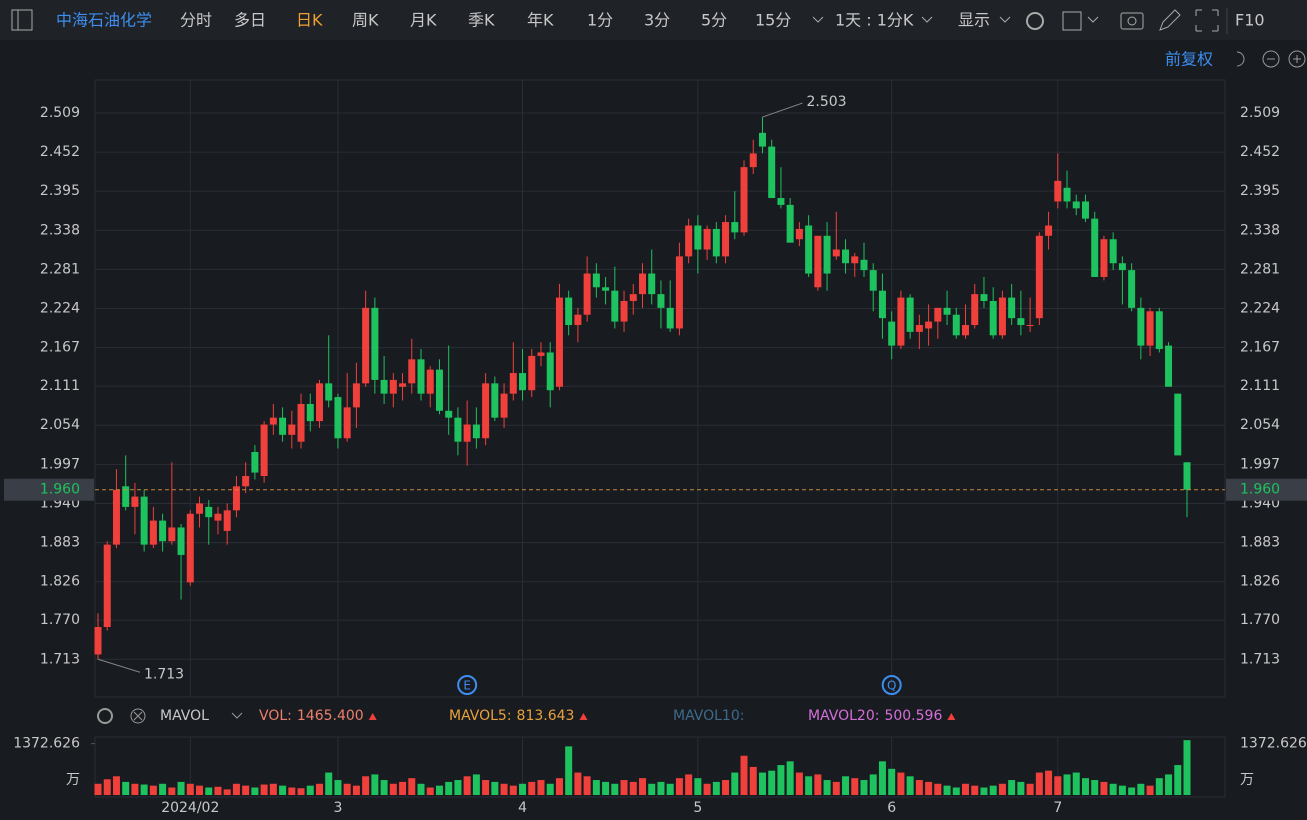 Image resolution: width=1307 pixels, height=820 pixels. What do you see at coordinates (1240, 59) in the screenshot?
I see `undo-icon` at bounding box center [1240, 59].